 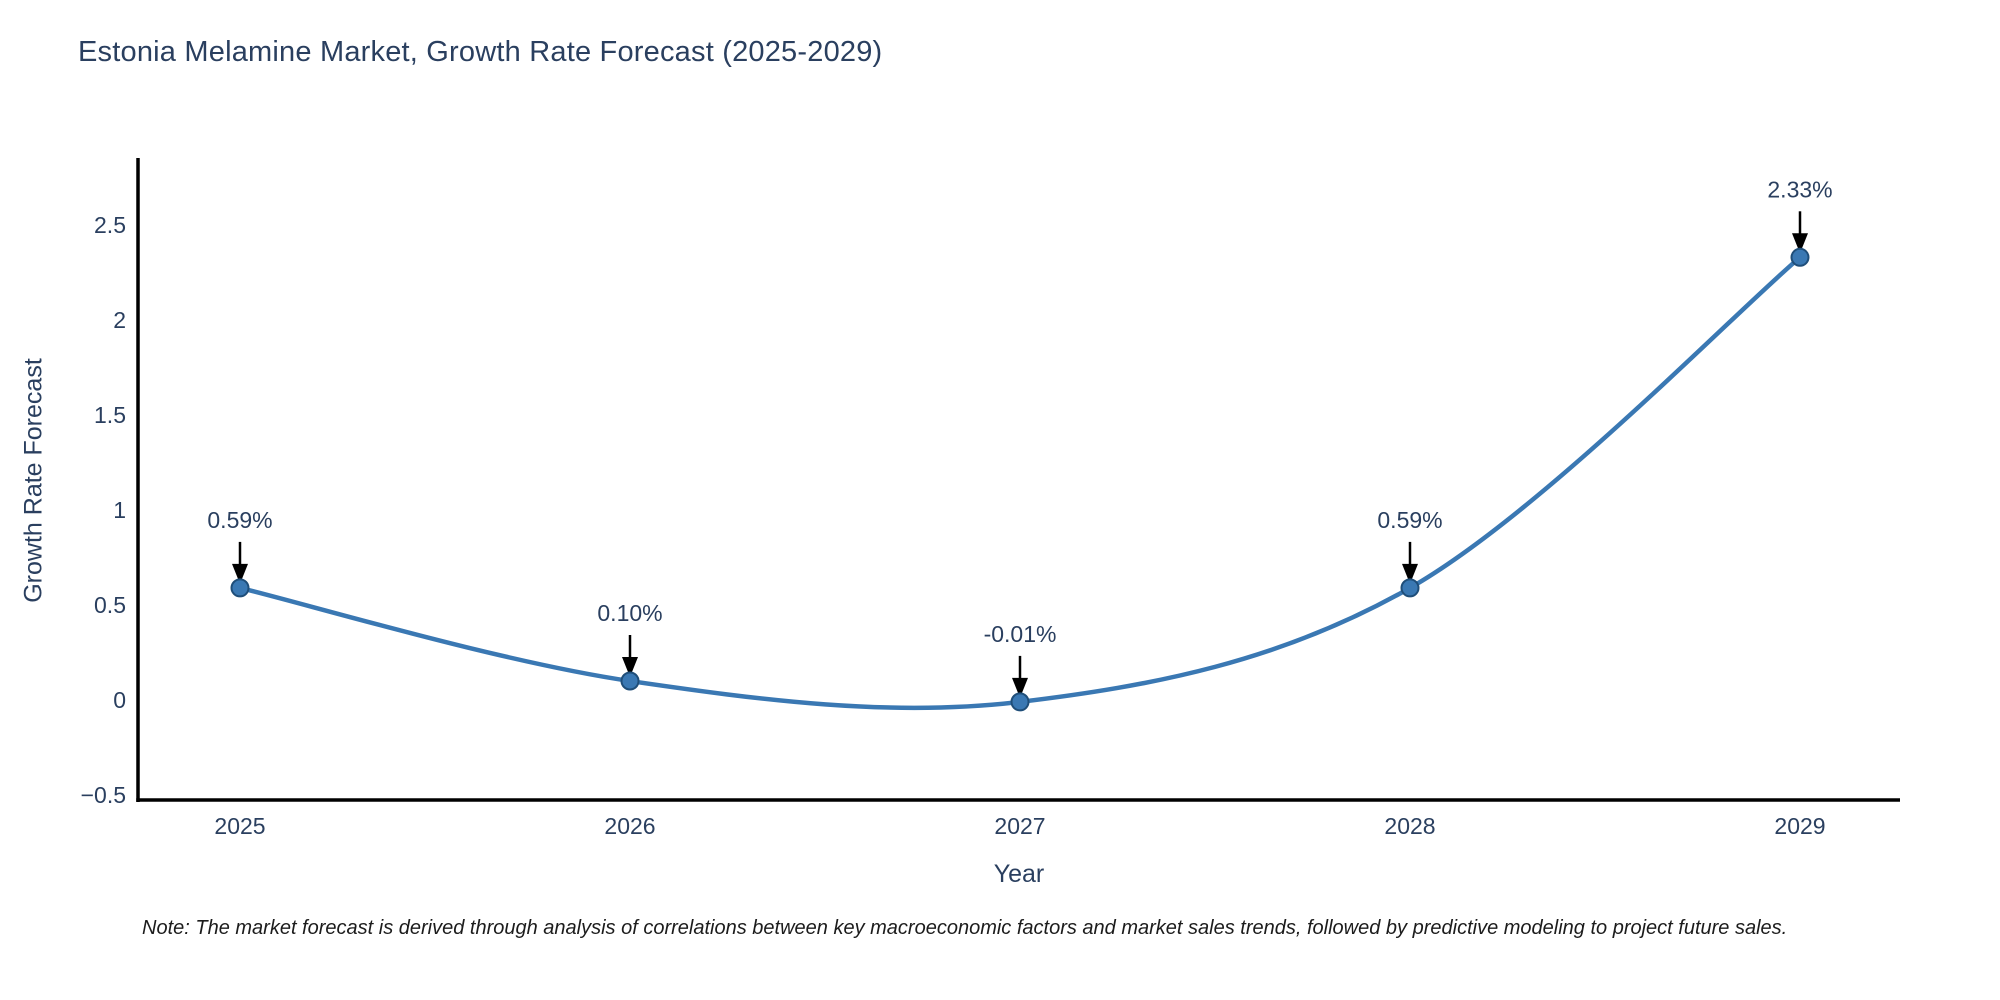 What do you see at coordinates (119, 320) in the screenshot?
I see `y-tick-label: 2` at bounding box center [119, 320].